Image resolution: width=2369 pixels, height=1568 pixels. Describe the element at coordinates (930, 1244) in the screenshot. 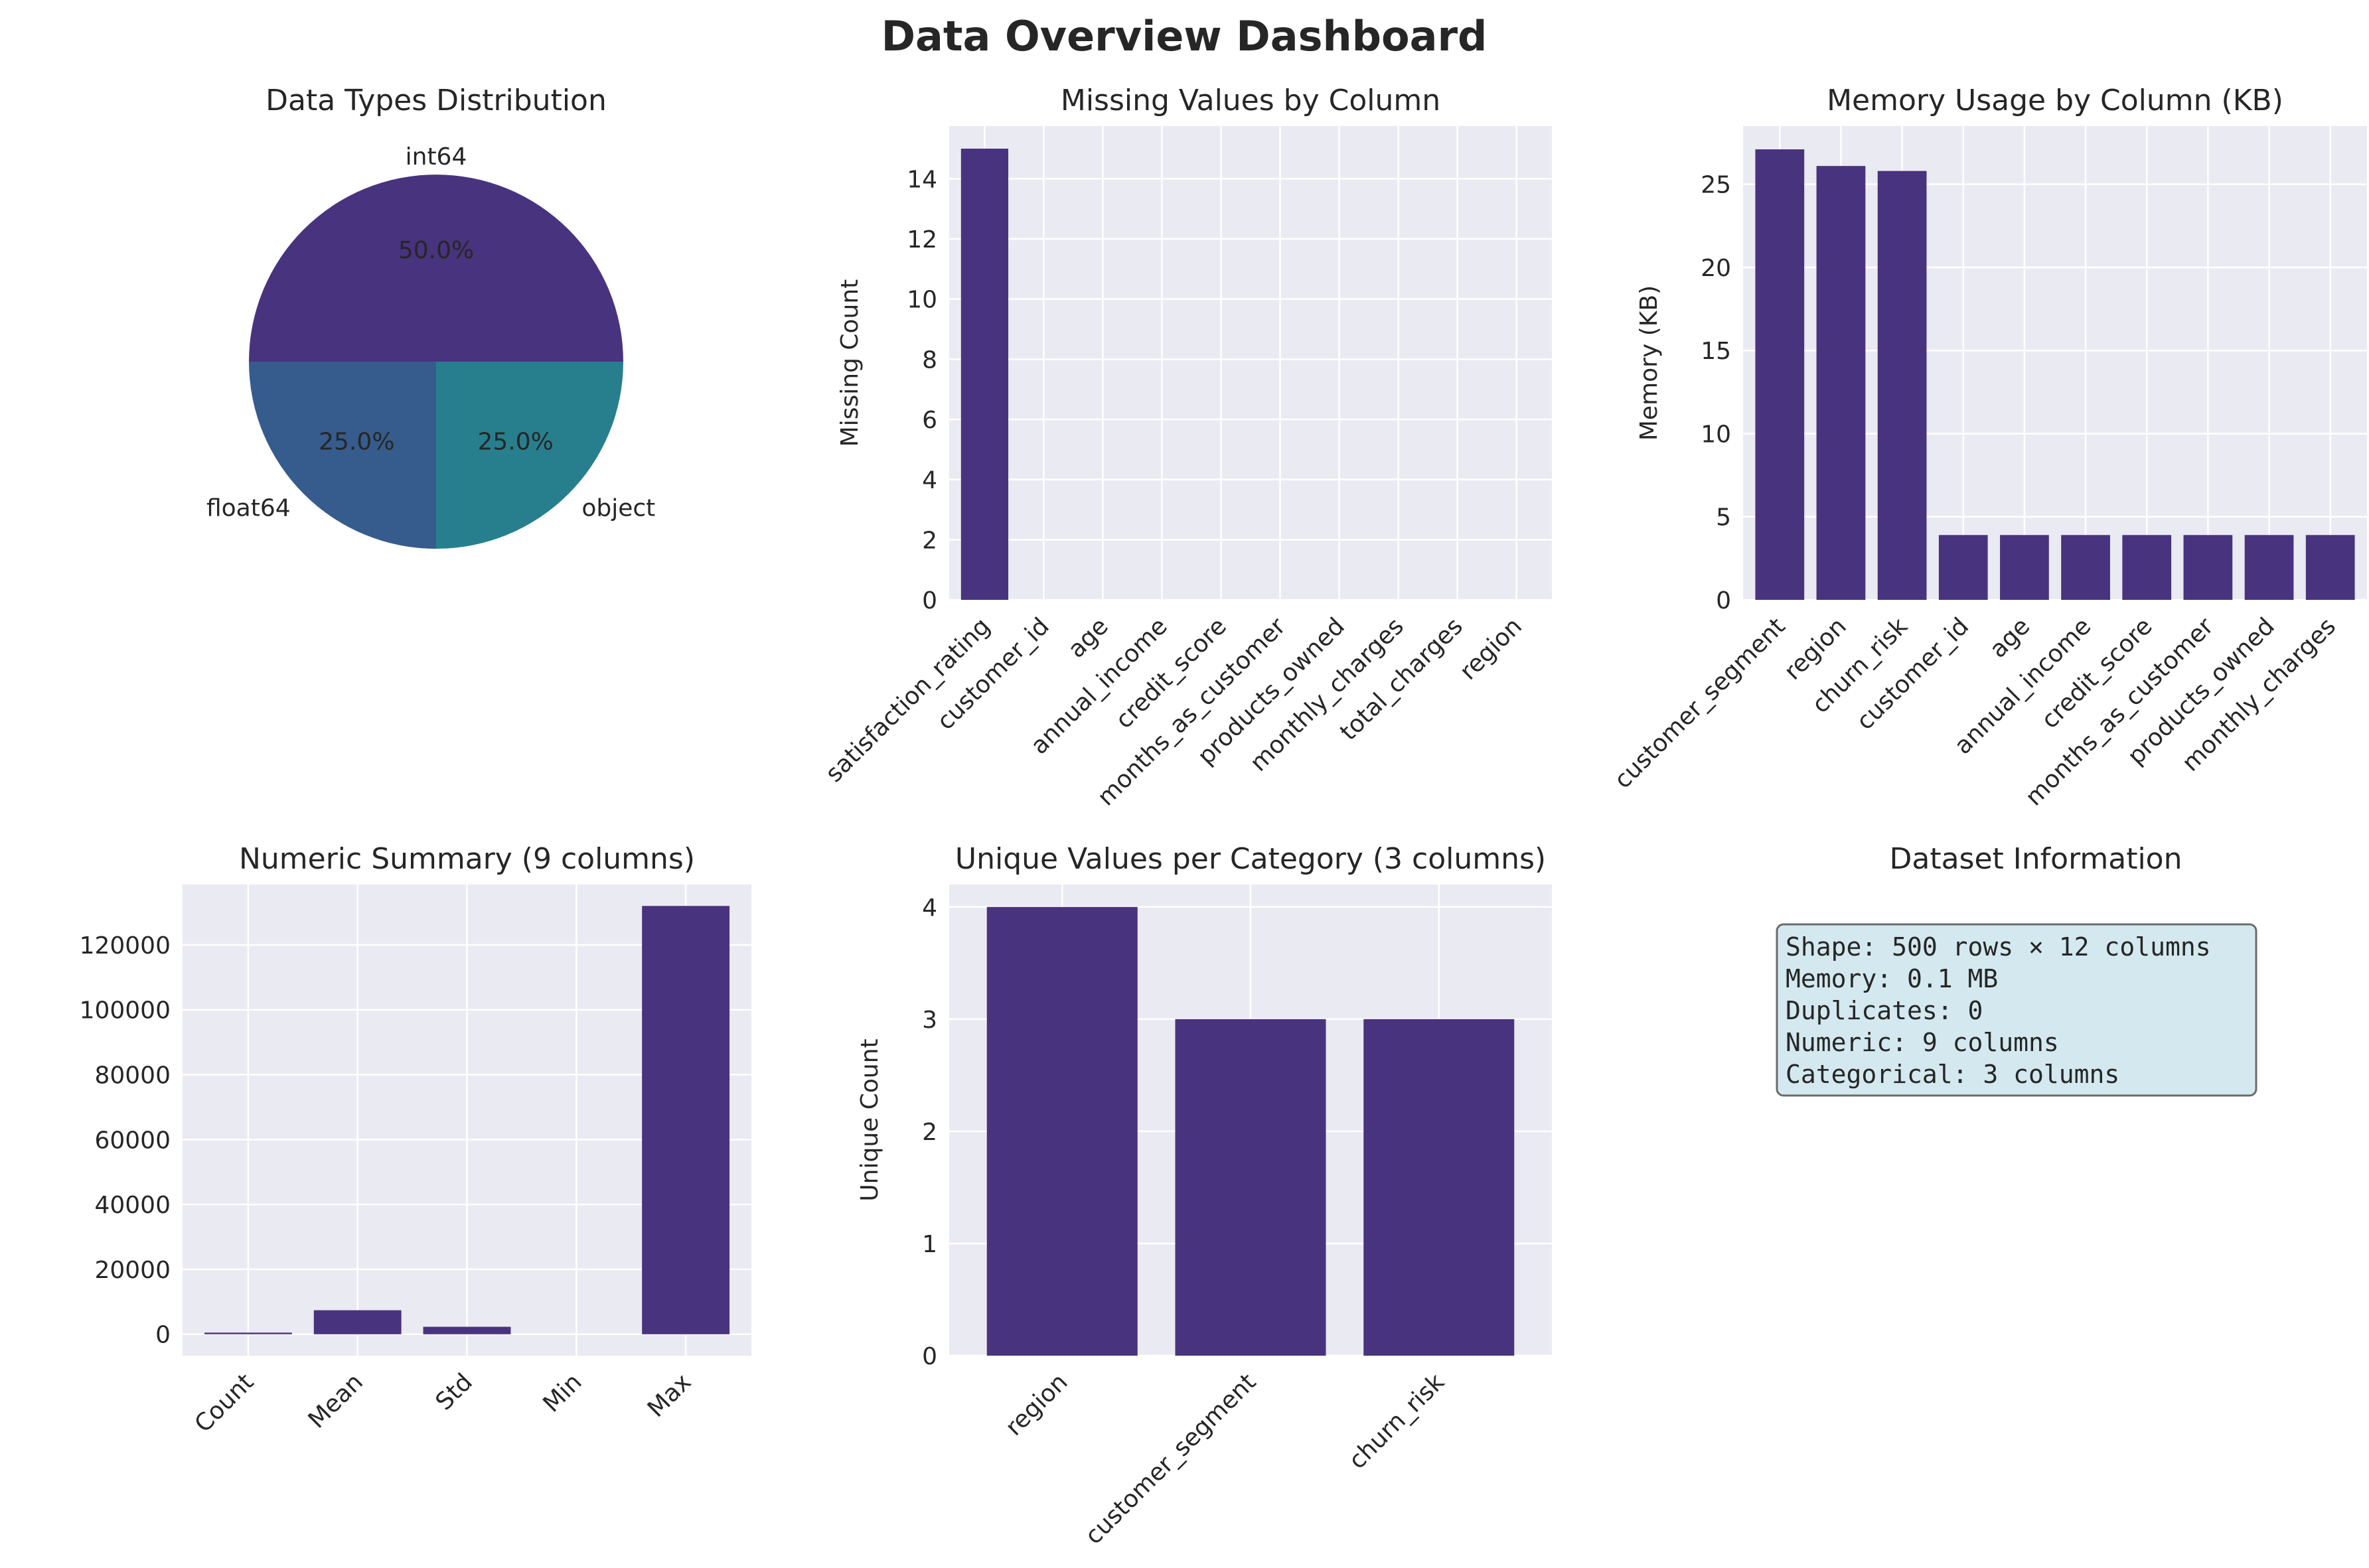

I see `y-tick-label: 1` at that location.